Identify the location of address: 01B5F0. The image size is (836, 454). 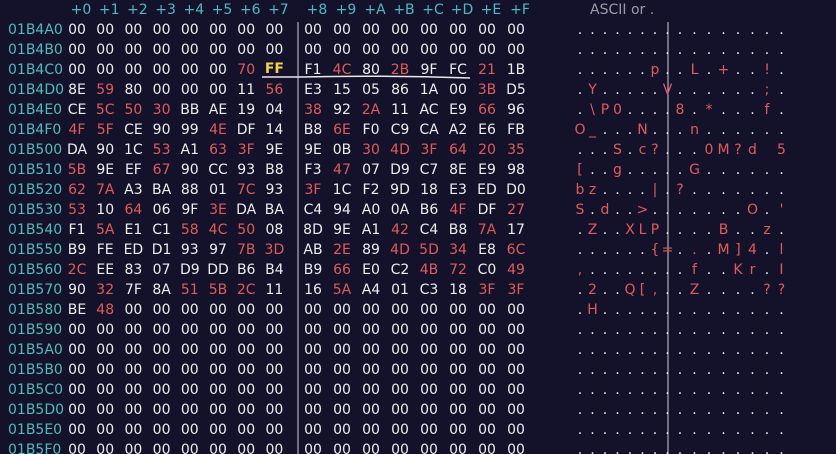
(34, 448).